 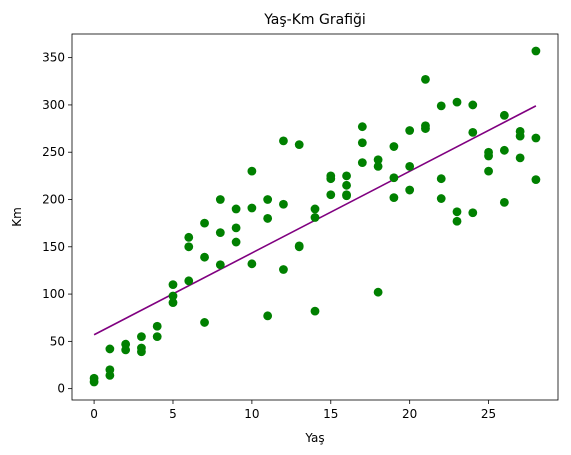 What do you see at coordinates (314, 438) in the screenshot?
I see `x-axis-label: Yaş` at bounding box center [314, 438].